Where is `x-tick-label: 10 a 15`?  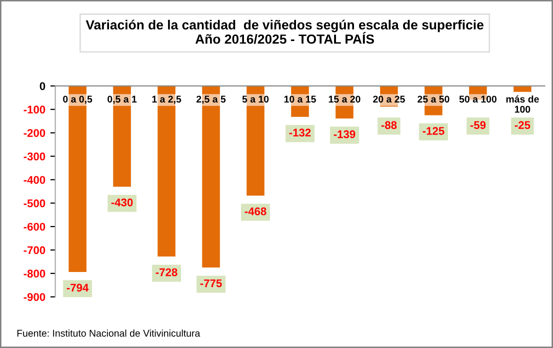 x-tick-label: 10 a 15 is located at coordinates (300, 99).